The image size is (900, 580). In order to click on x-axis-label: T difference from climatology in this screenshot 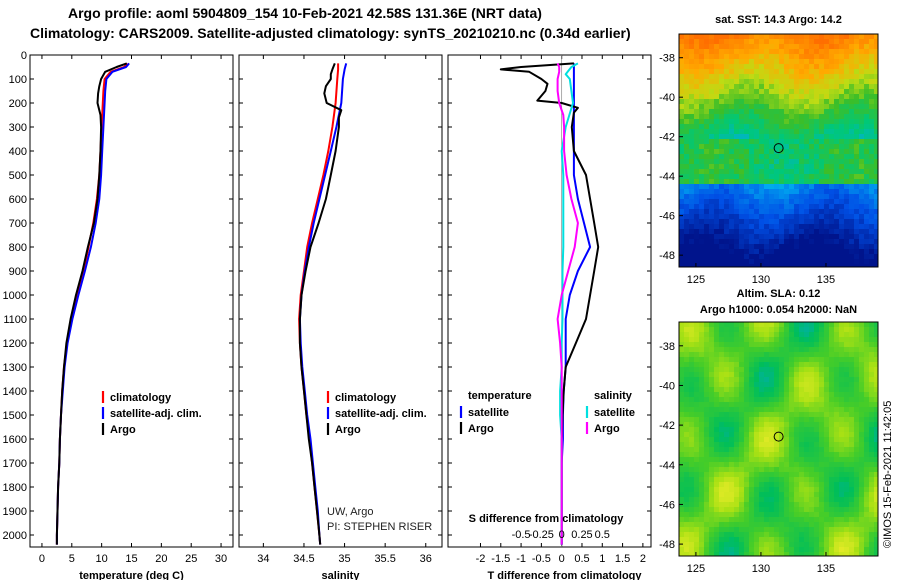, I will do `click(564, 575)`.